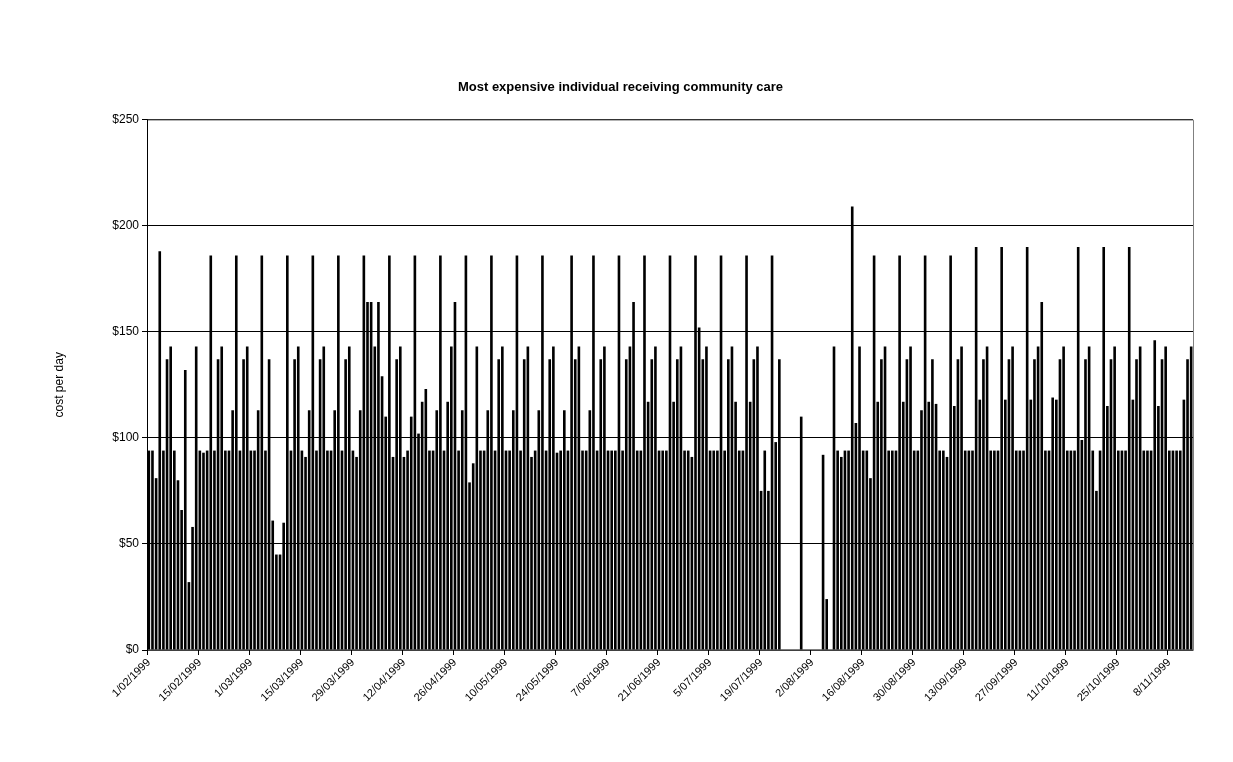  Describe the element at coordinates (132, 649) in the screenshot. I see `y-tick-label: $0` at that location.